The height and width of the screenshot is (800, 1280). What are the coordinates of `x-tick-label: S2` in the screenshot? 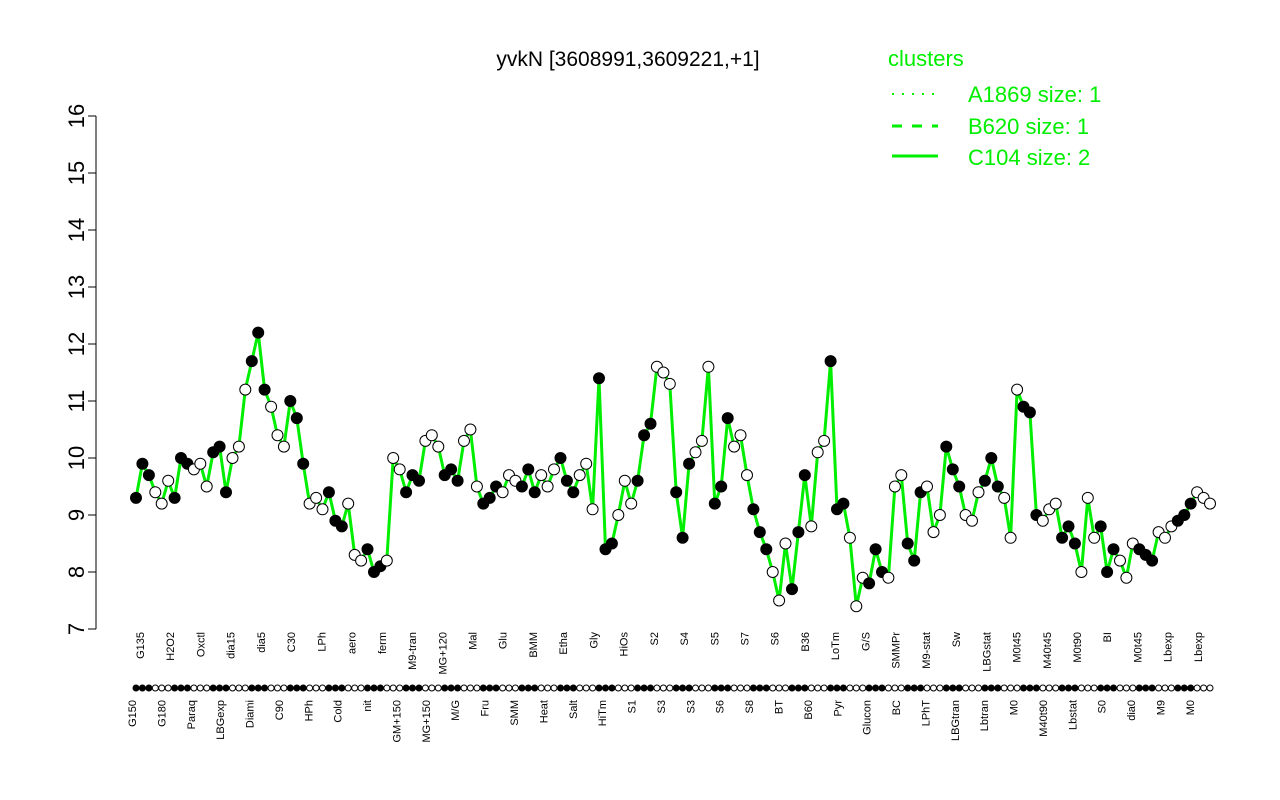 It's located at (655, 638).